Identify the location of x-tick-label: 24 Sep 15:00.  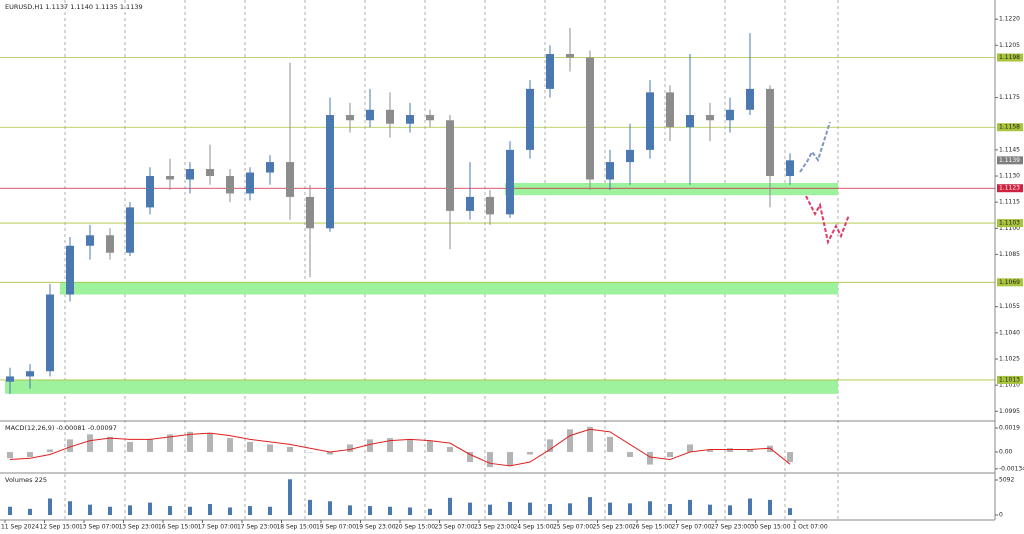
(533, 527).